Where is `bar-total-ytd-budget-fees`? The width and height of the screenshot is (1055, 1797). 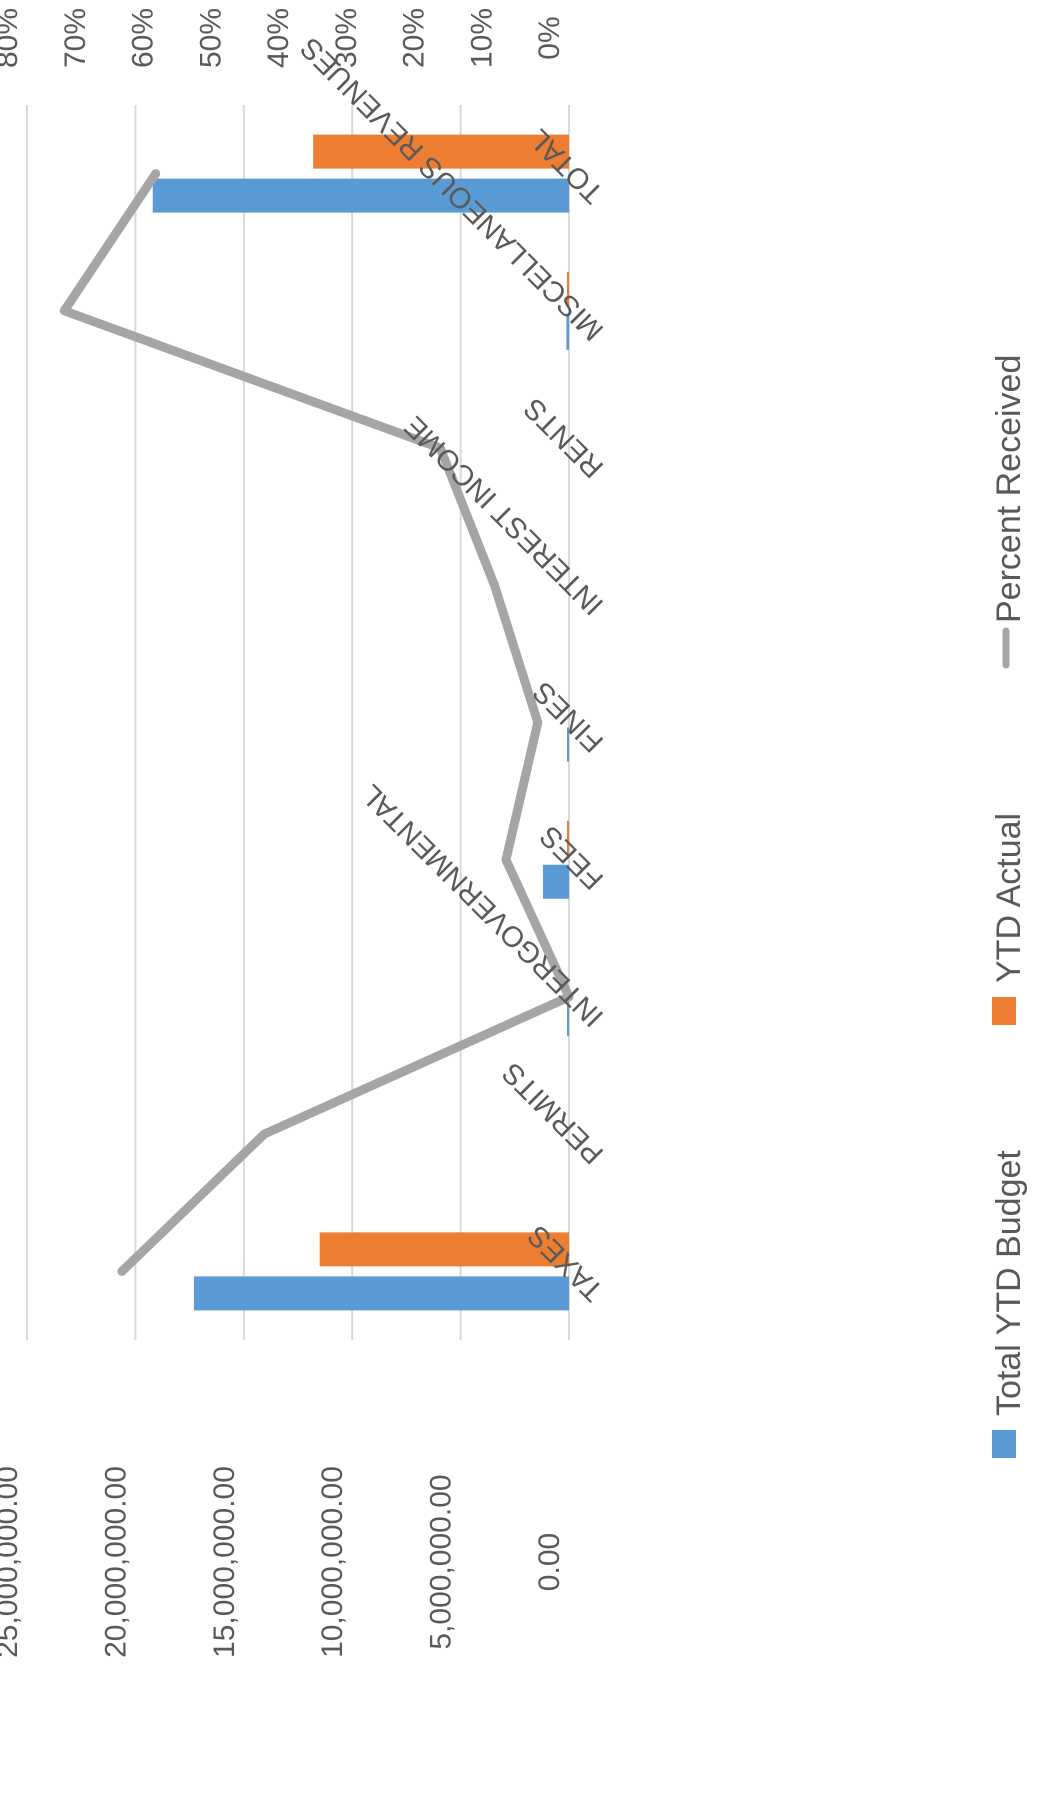
bar-total-ytd-budget-fees is located at coordinates (555, 881).